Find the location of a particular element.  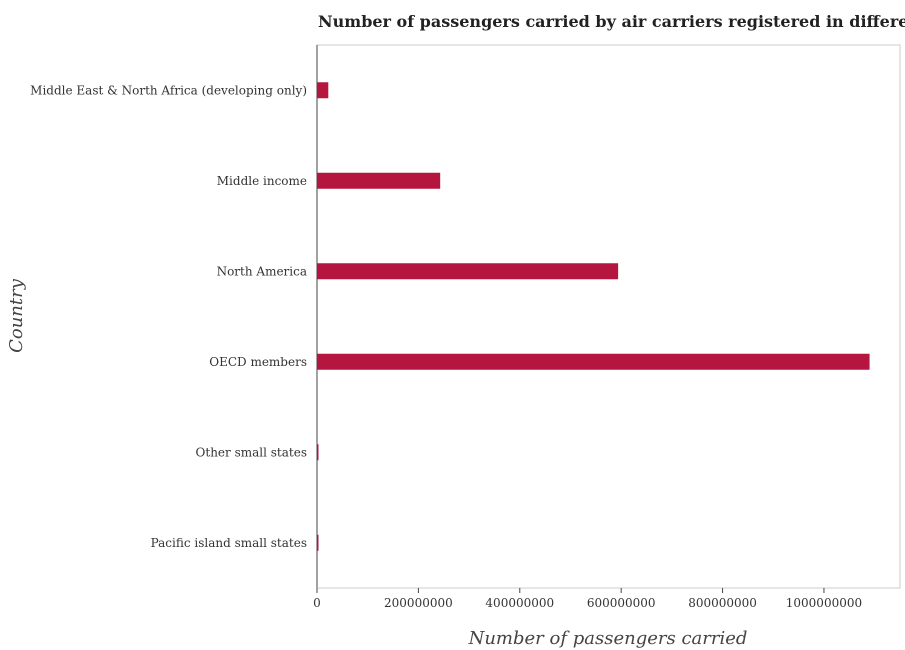

category-label-1: Middle income is located at coordinates (262, 181).